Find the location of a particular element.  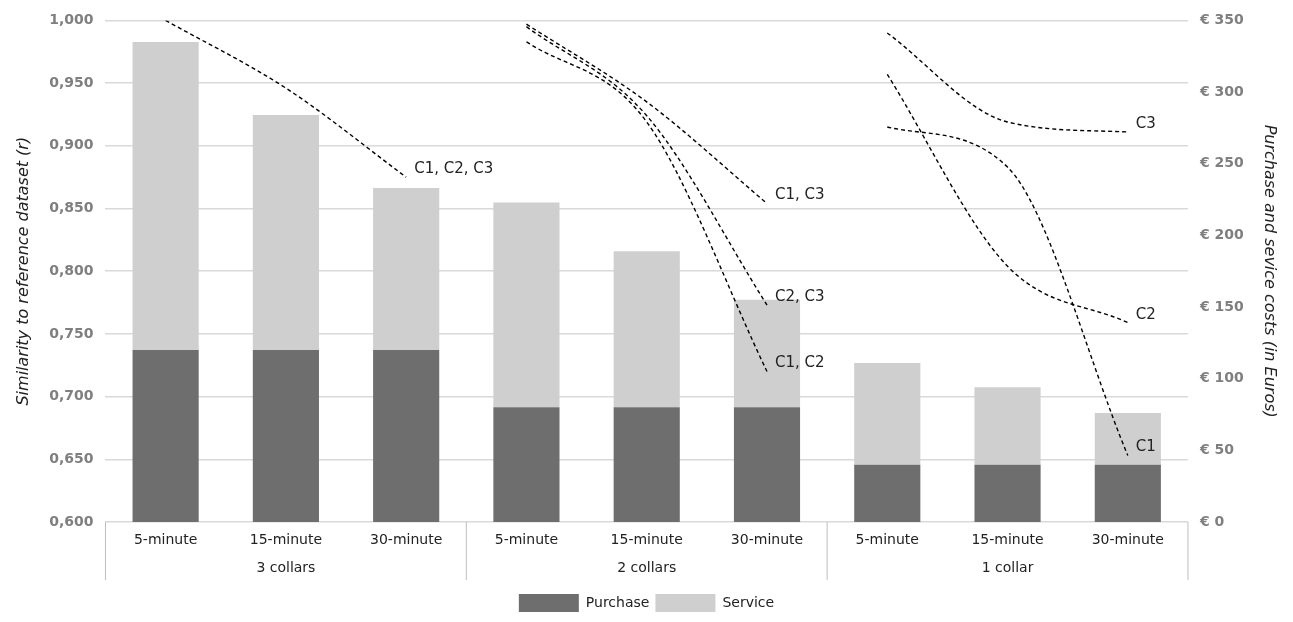

y-tick-label: 0,900 is located at coordinates (71, 144).